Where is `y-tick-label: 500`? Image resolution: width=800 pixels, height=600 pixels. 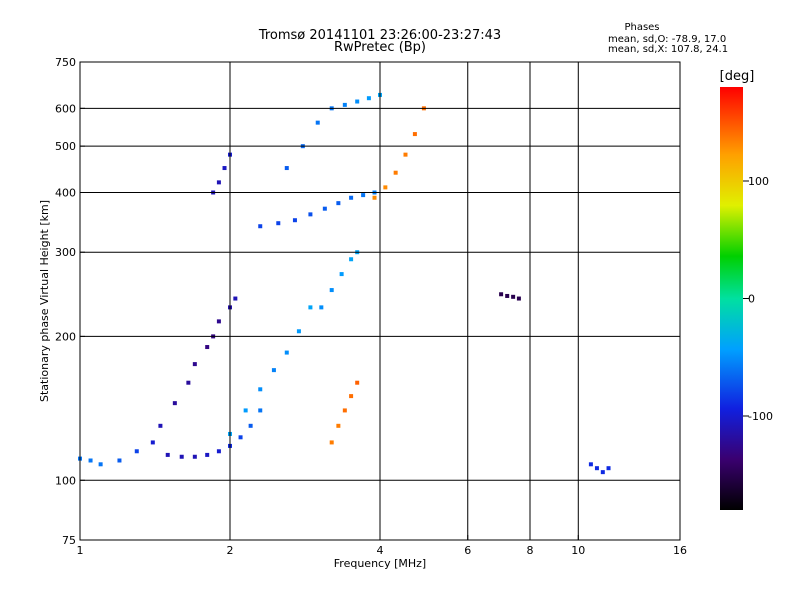
y-tick-label: 500 is located at coordinates (65, 146).